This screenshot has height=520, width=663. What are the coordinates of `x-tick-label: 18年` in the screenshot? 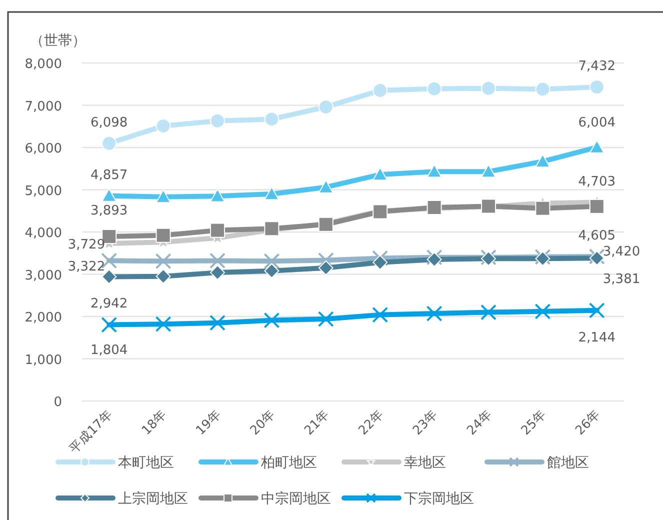 It's located at (154, 422).